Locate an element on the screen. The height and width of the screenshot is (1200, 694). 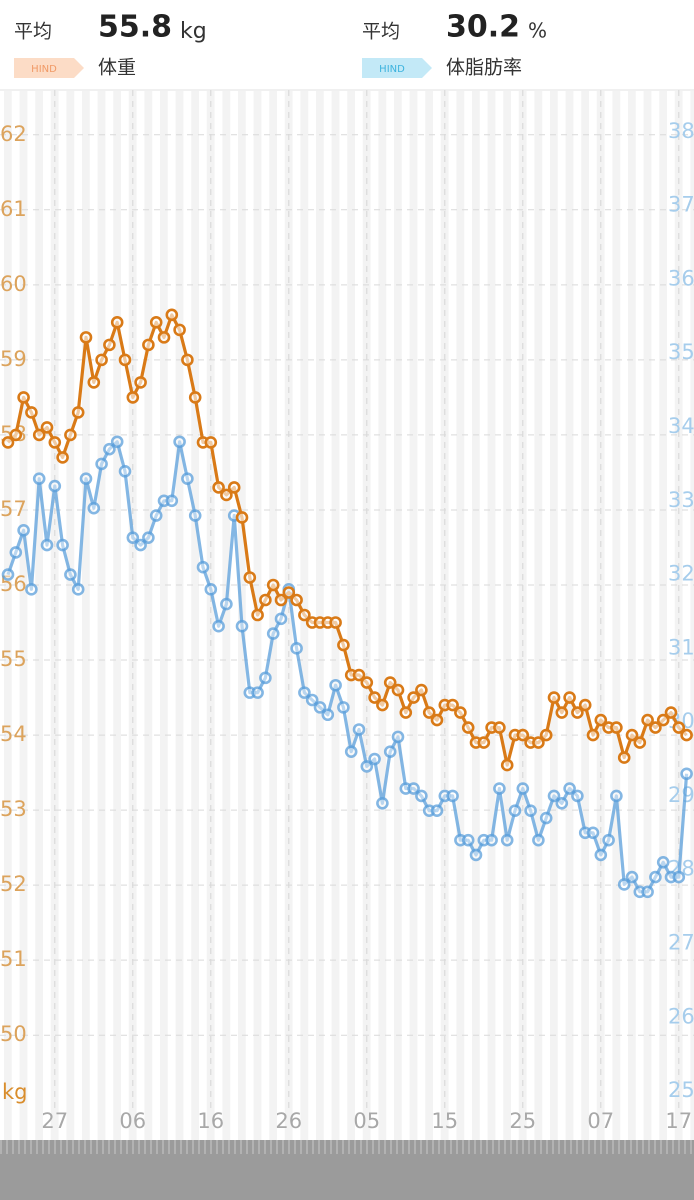
avg-unit: kg is located at coordinates (193, 31).